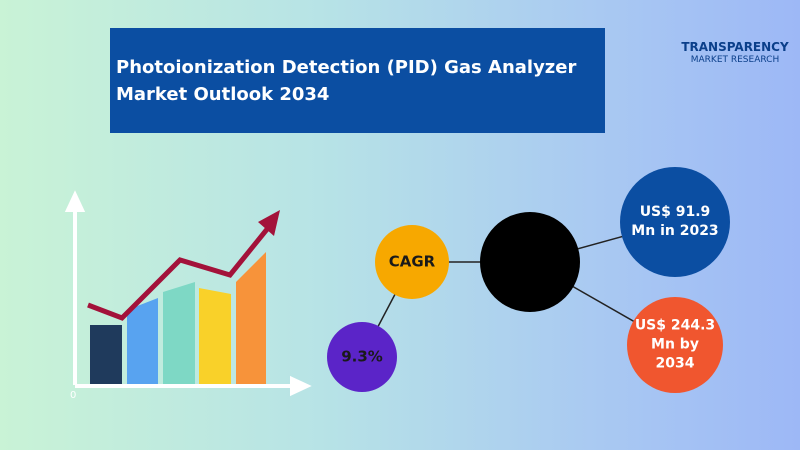 Image resolution: width=800 pixels, height=450 pixels. I want to click on cagr-circle, so click(412, 262).